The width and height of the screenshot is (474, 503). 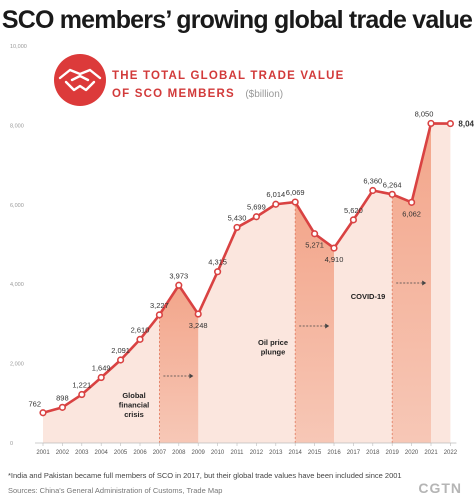 I want to click on data-label: 5,620, so click(x=353, y=210).